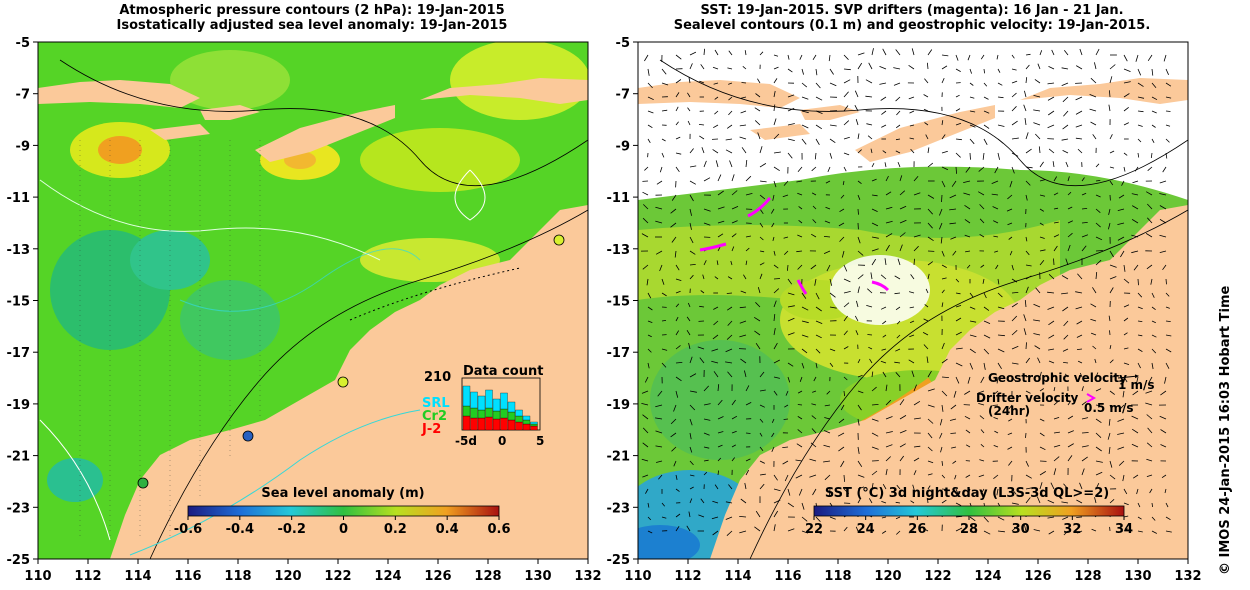  What do you see at coordinates (394, 99) in the screenshot?
I see `land-islands` at bounding box center [394, 99].